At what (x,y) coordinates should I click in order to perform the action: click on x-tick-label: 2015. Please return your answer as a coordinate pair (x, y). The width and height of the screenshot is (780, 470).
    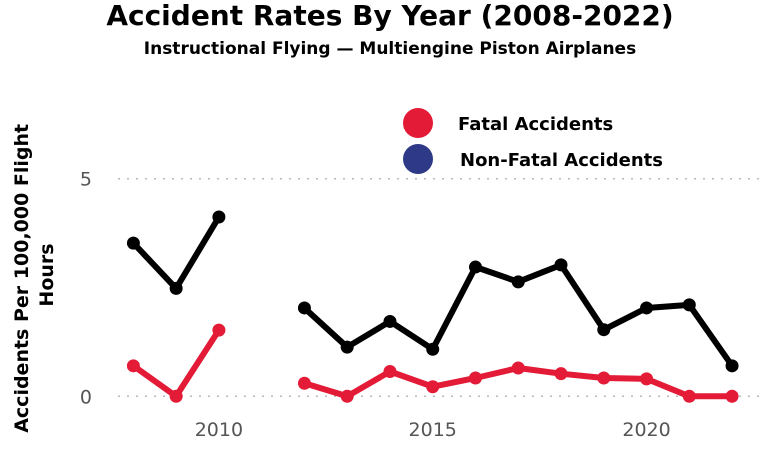
    Looking at the image, I should click on (433, 430).